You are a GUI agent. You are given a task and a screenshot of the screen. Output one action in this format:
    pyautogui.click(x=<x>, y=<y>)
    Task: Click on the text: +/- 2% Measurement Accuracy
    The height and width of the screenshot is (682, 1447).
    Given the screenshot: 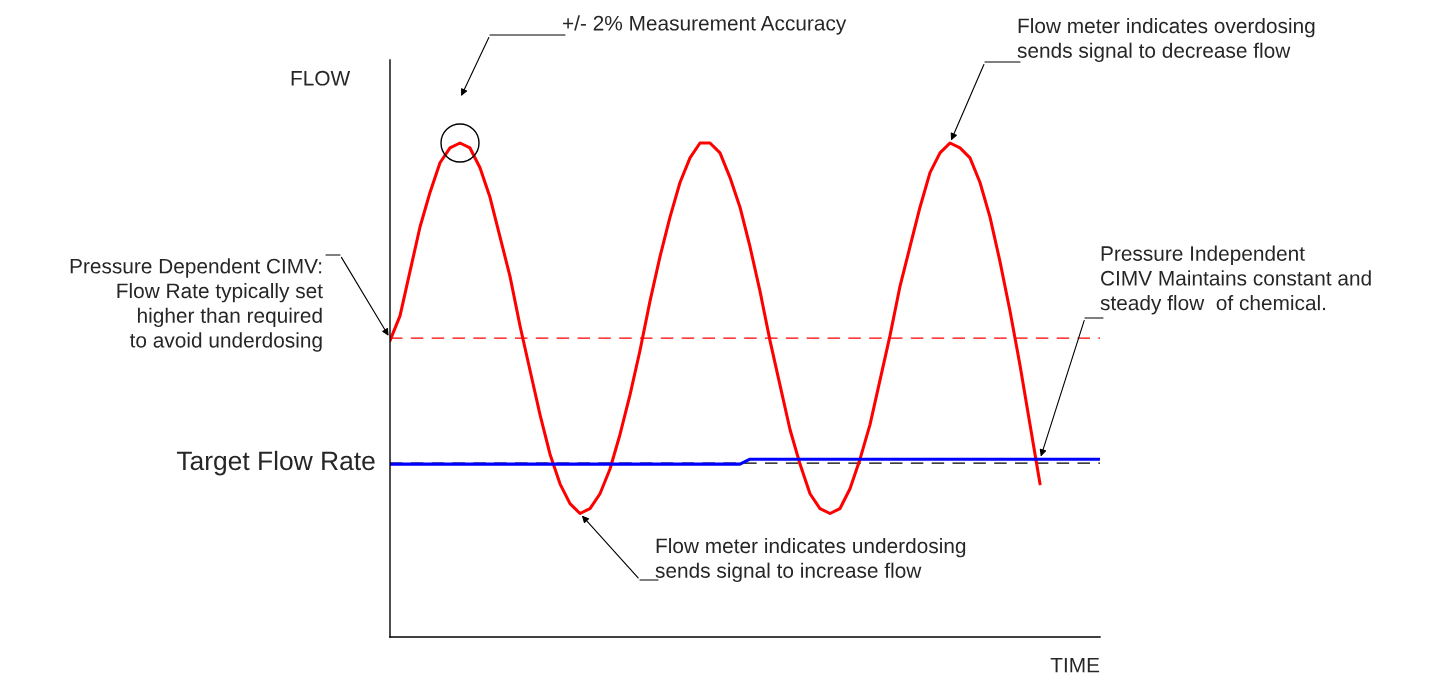 What is the action you would take?
    pyautogui.click(x=705, y=25)
    